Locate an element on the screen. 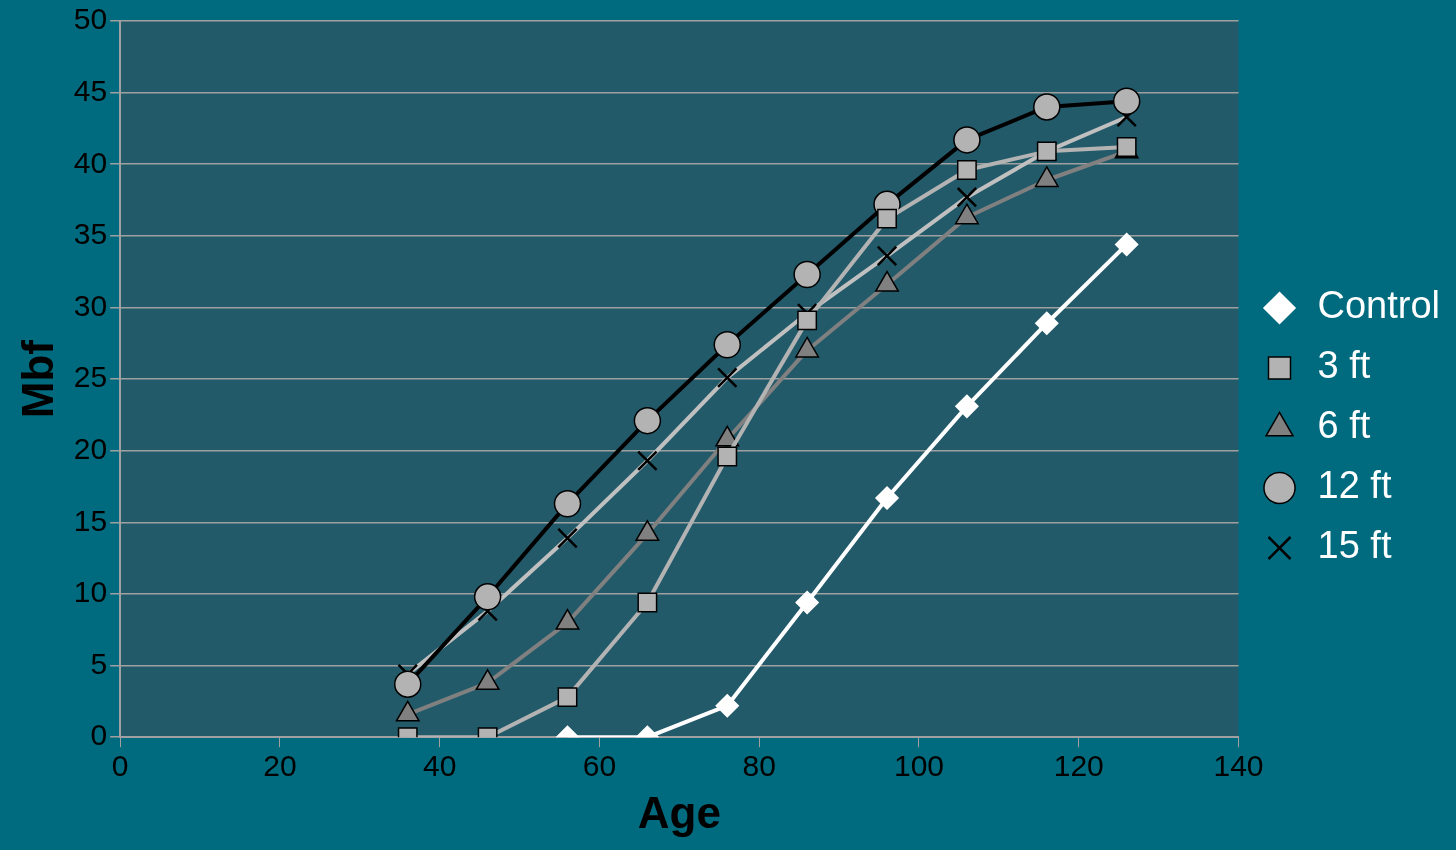 This screenshot has width=1456, height=850. y-axis-title: Mbf is located at coordinates (37, 379).